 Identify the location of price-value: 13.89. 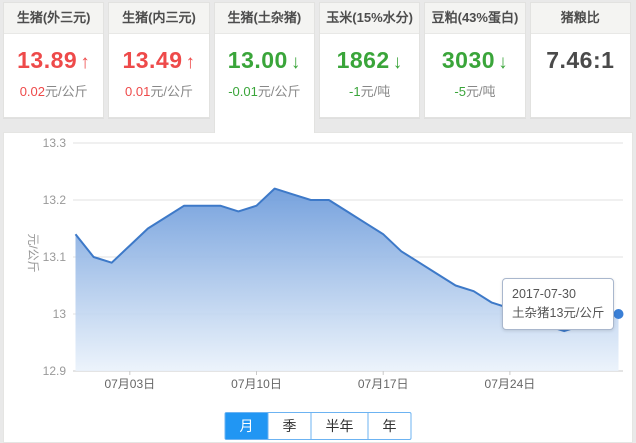
(47, 60).